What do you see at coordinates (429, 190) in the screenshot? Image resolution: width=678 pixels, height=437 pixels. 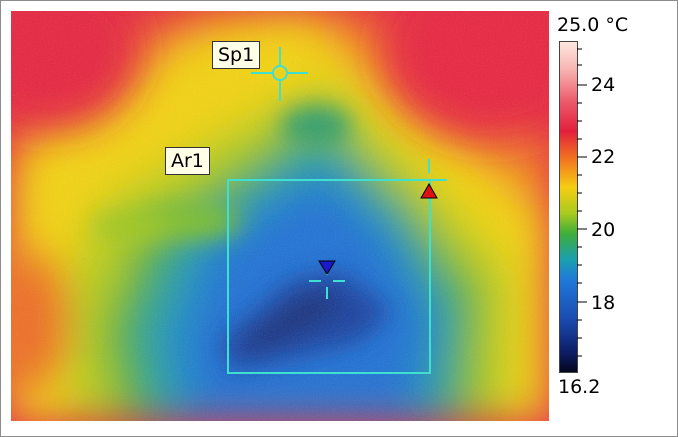 I see `hot-spot-marker-icon` at bounding box center [429, 190].